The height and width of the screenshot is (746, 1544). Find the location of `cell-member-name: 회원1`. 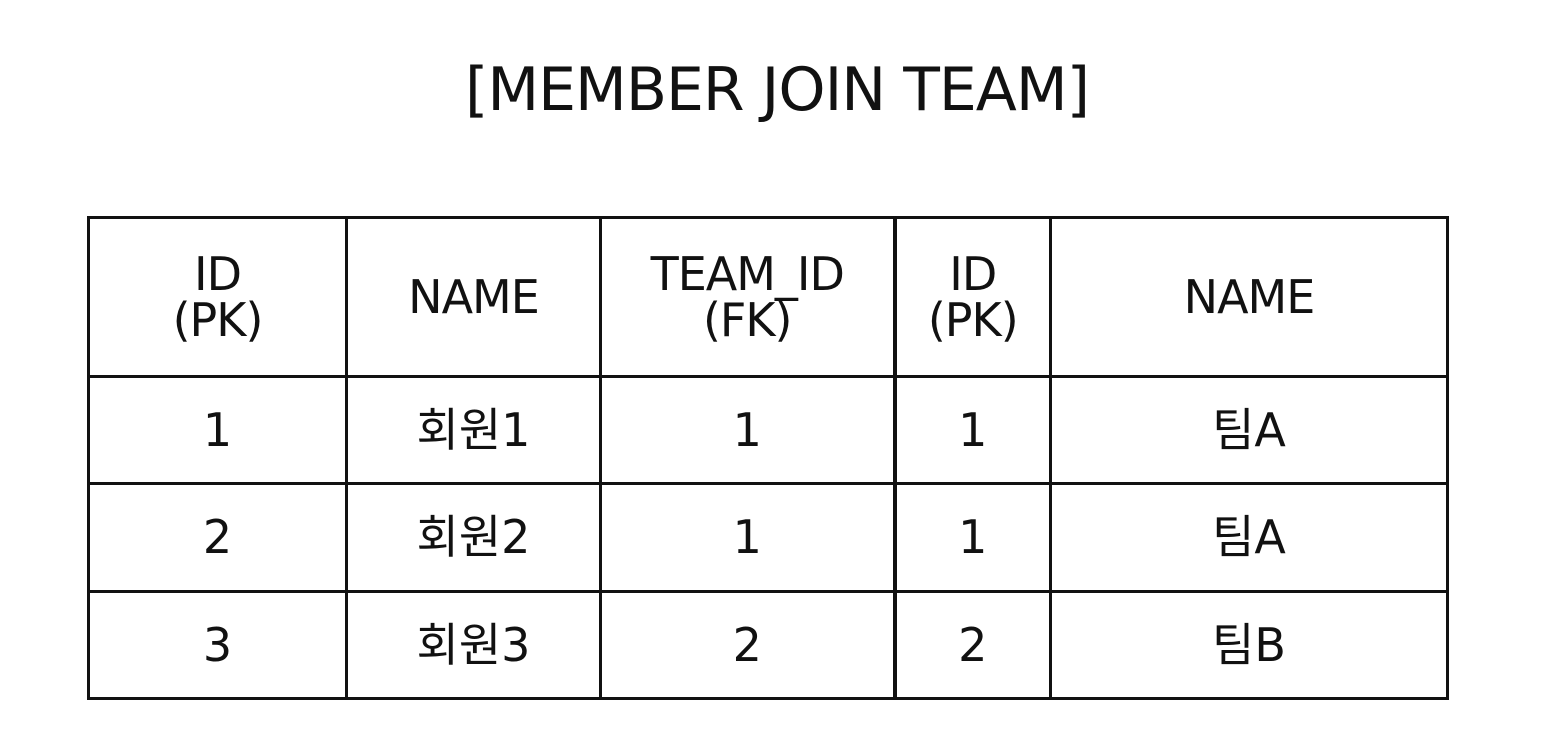

cell-member-name: 회원1 is located at coordinates (473, 430).